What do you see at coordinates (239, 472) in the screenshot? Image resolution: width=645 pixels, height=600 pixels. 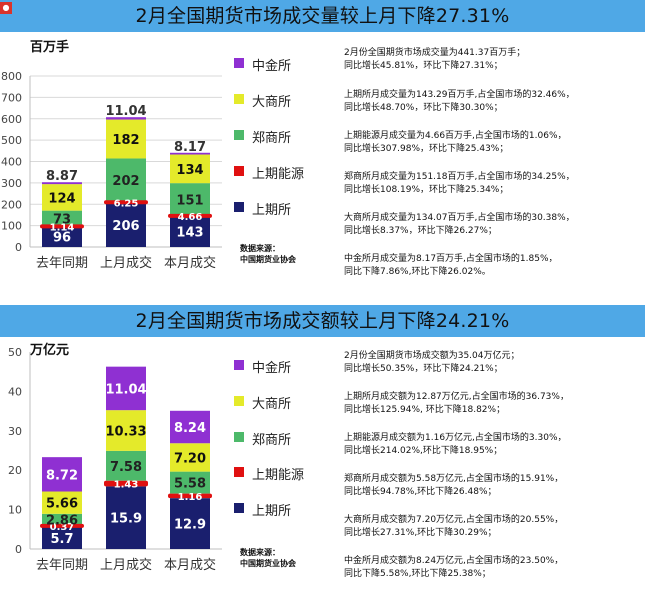 I see `legend-swatch-ine` at bounding box center [239, 472].